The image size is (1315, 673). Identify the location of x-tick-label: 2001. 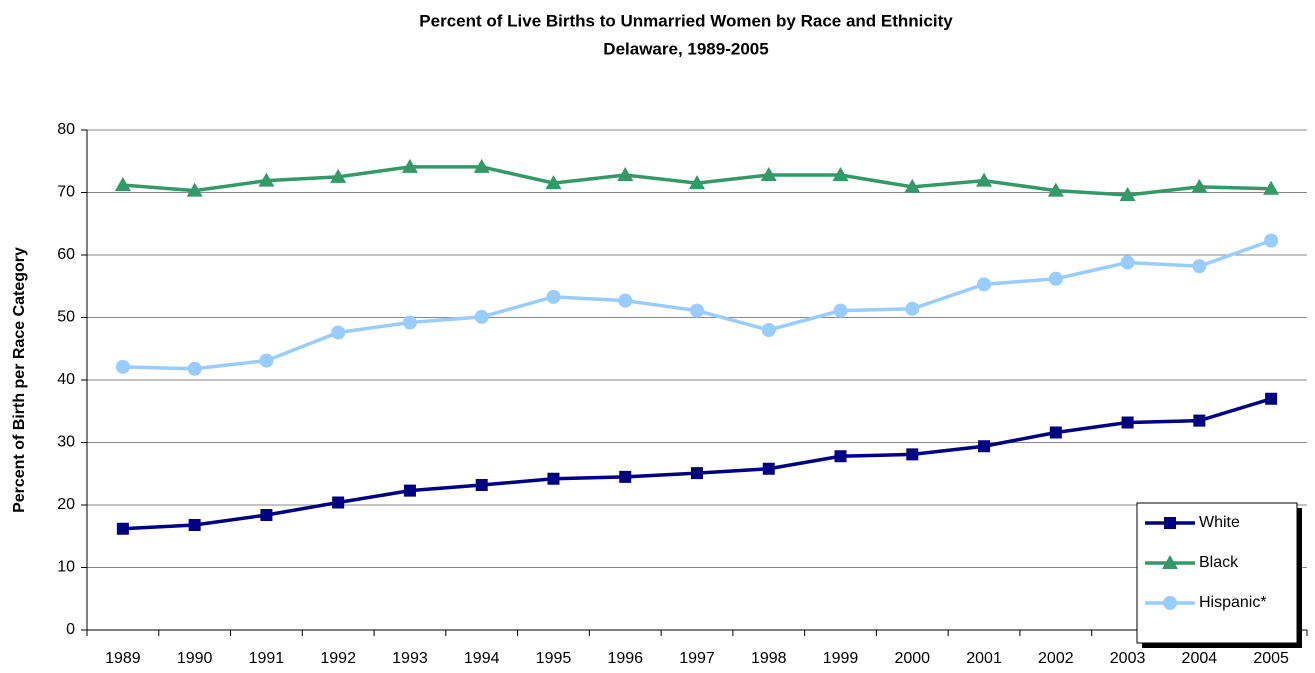
(984, 658).